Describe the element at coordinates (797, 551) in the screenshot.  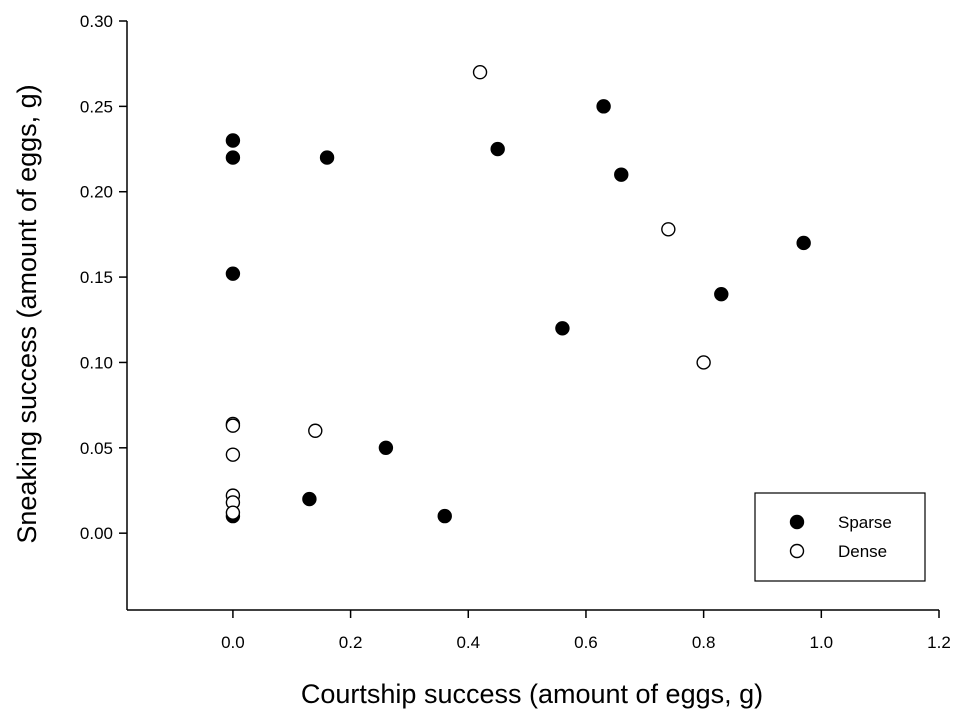
I see `legend-marker-dense` at that location.